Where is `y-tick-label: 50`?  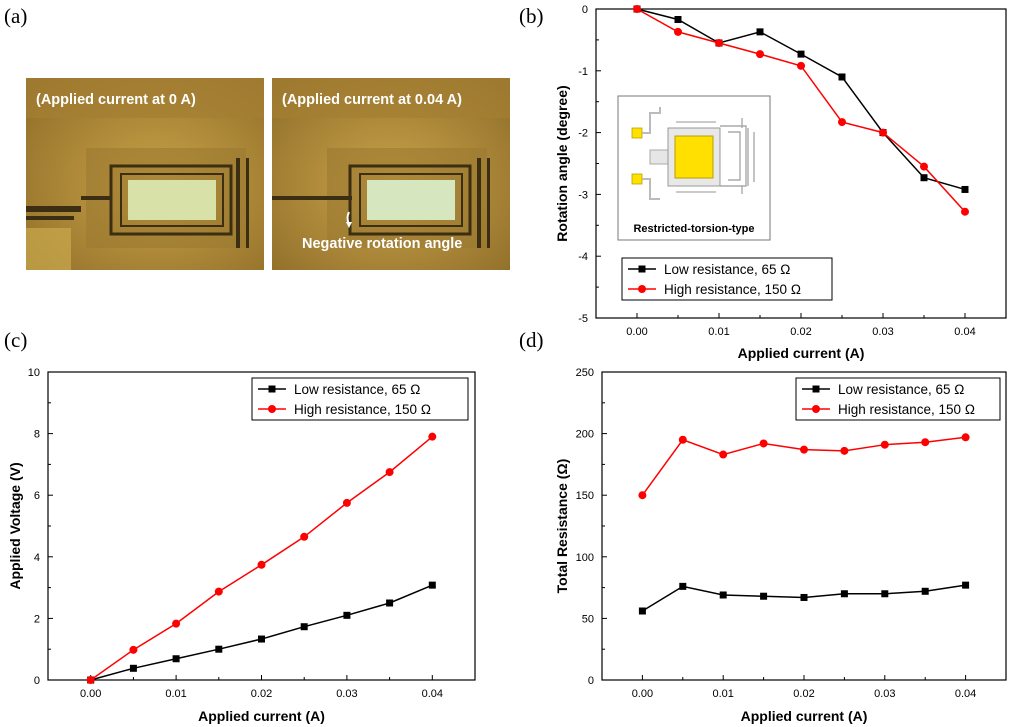
y-tick-label: 50 is located at coordinates (588, 619).